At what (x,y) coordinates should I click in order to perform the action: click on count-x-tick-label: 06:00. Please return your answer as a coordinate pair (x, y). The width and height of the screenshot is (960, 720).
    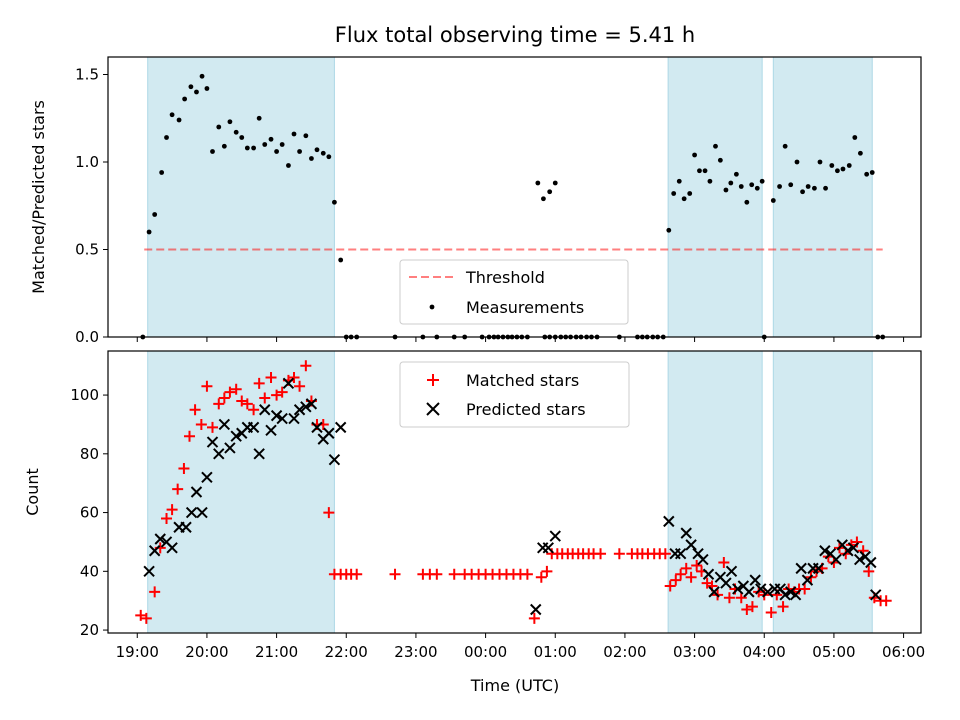
    Looking at the image, I should click on (903, 652).